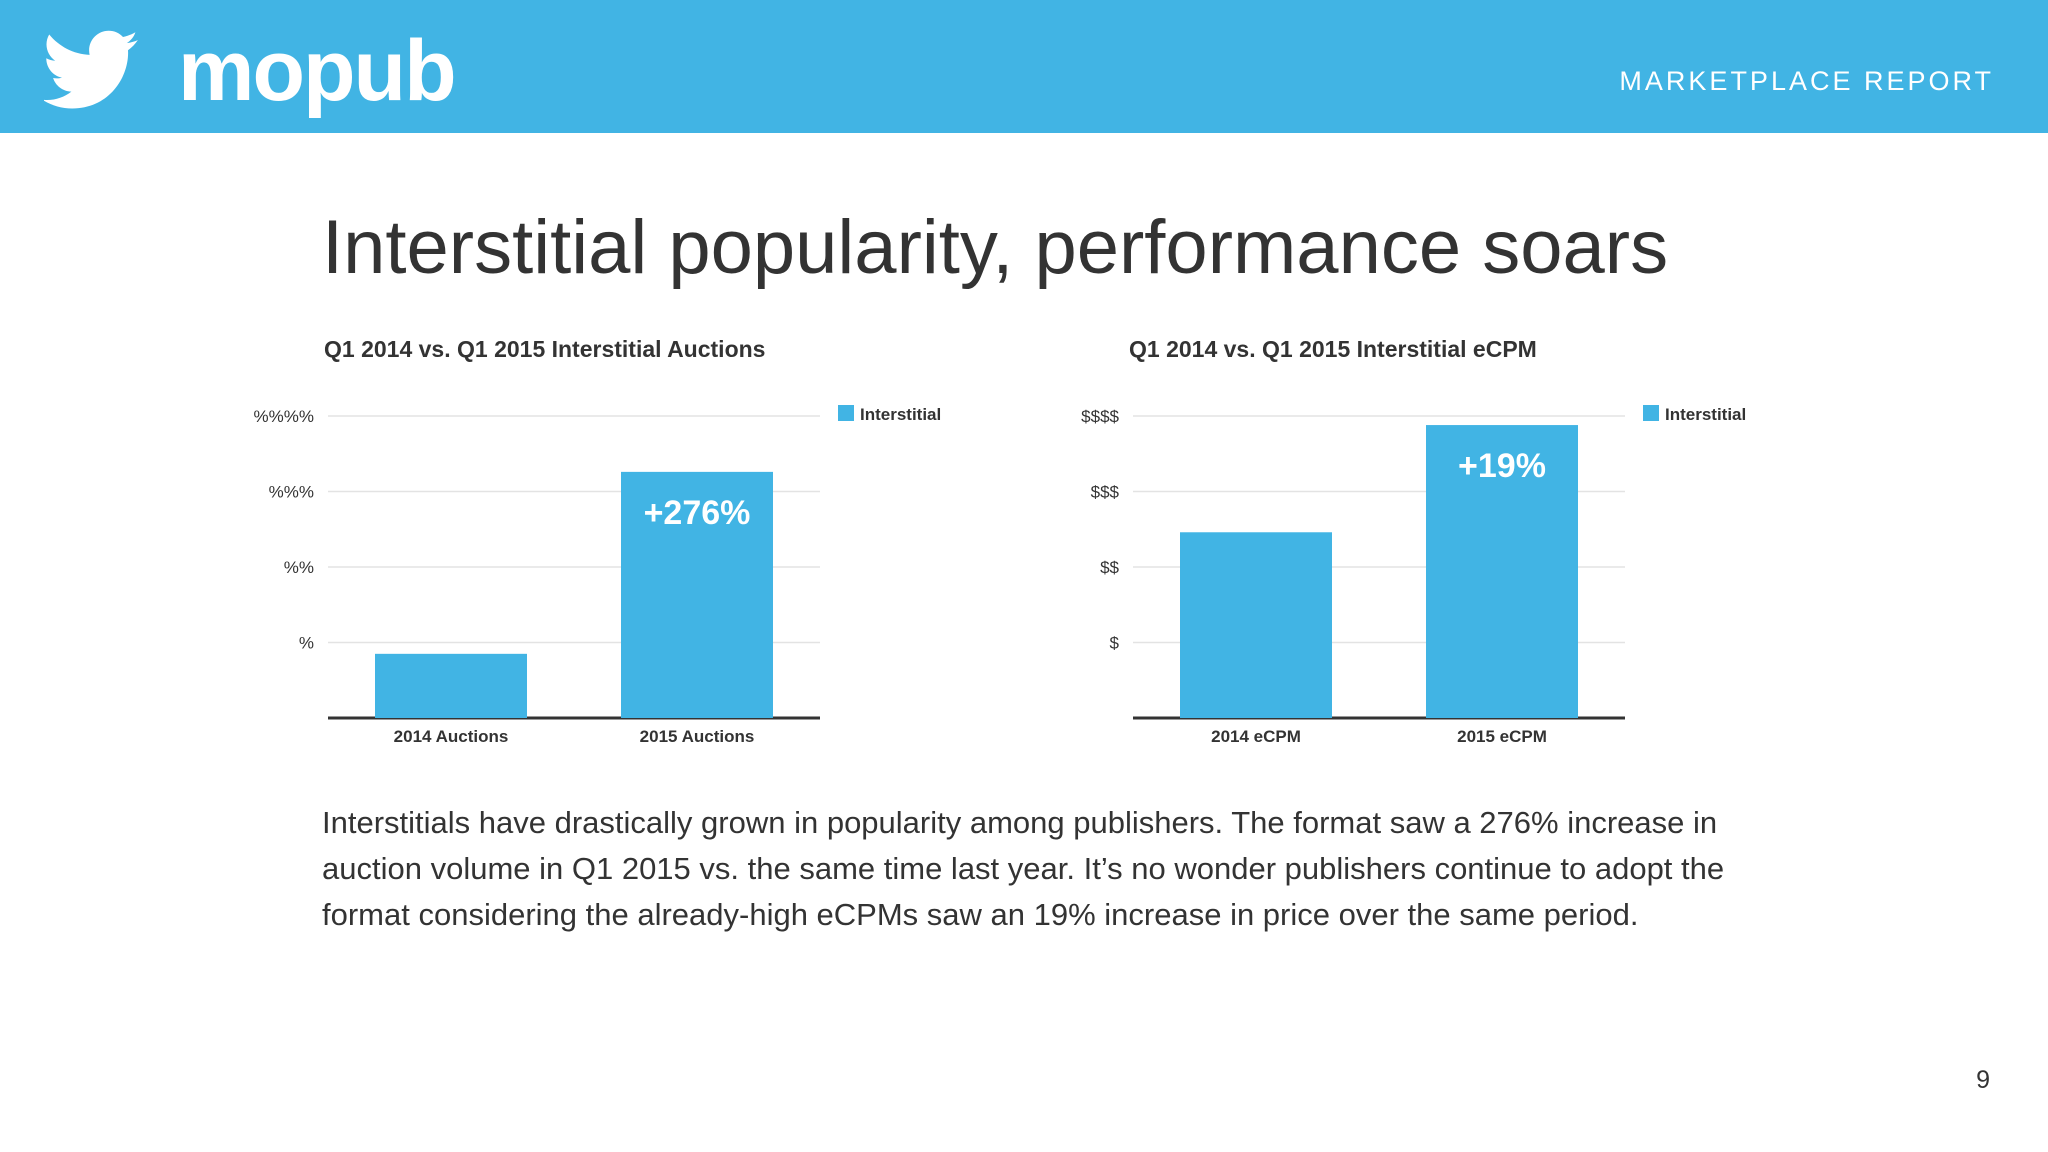 Image resolution: width=2048 pixels, height=1152 pixels. I want to click on y-tick-label: %%%%, so click(284, 416).